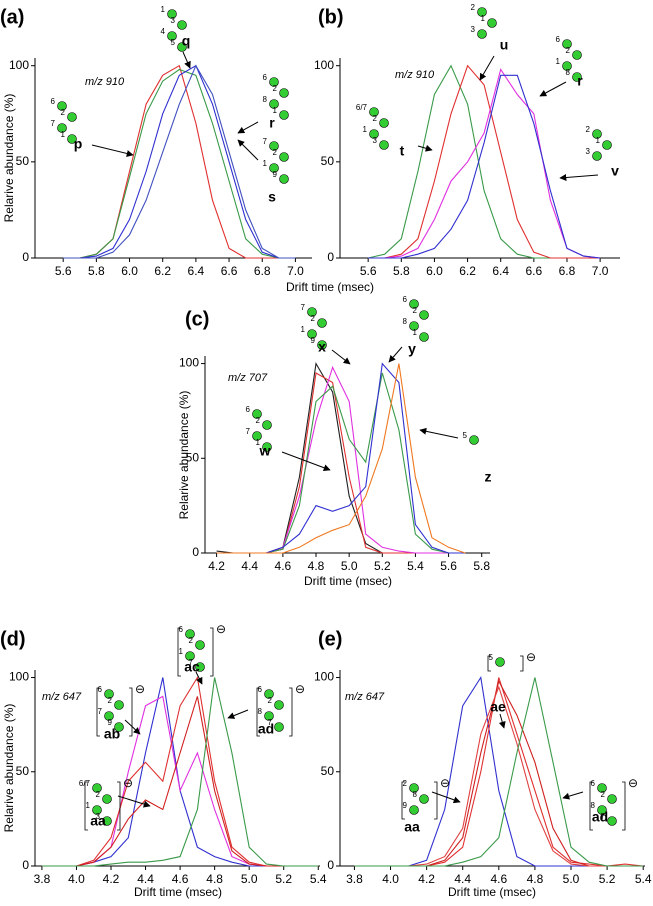  Describe the element at coordinates (535, 879) in the screenshot. I see `x-tick-label: 4.8` at that location.